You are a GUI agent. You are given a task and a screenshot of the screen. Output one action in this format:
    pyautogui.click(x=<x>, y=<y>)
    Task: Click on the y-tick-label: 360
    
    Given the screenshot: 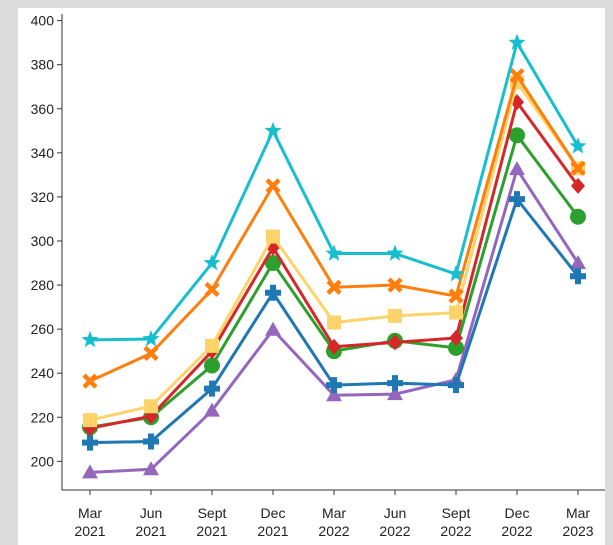 What is the action you would take?
    pyautogui.click(x=43, y=109)
    